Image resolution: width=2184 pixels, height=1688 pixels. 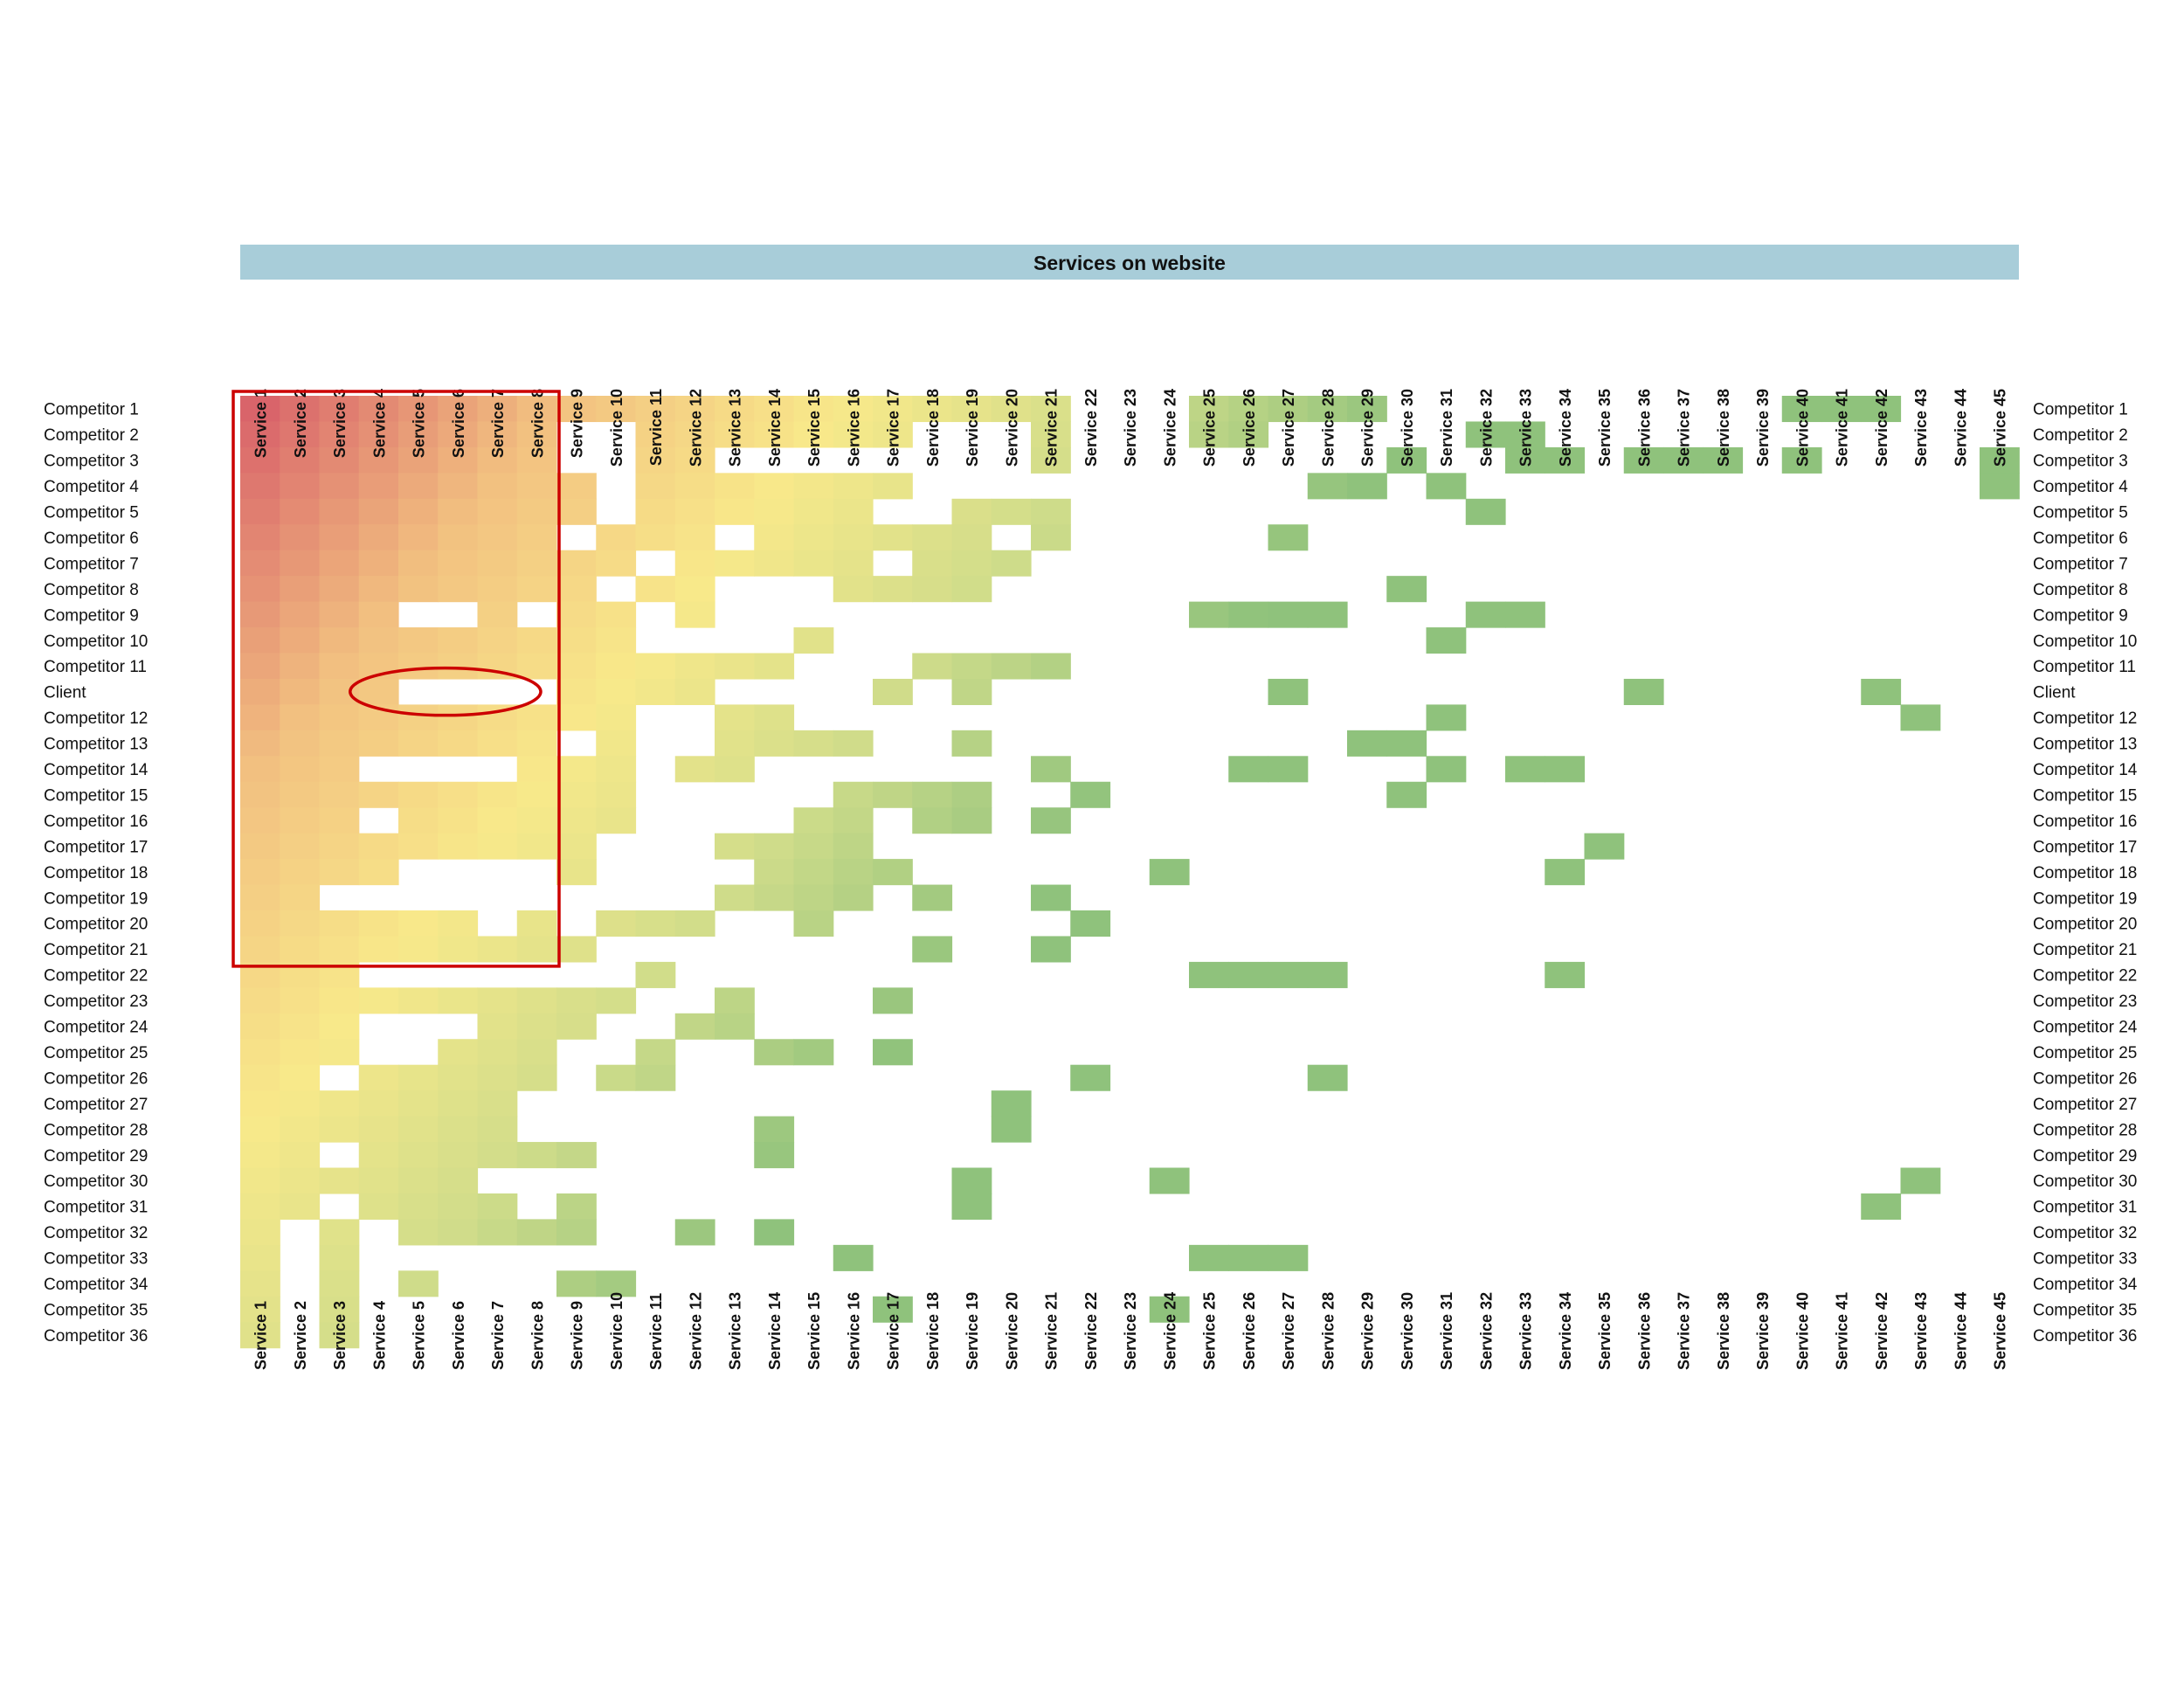 What do you see at coordinates (1169, 428) in the screenshot?
I see `column-label-top: Service 24` at bounding box center [1169, 428].